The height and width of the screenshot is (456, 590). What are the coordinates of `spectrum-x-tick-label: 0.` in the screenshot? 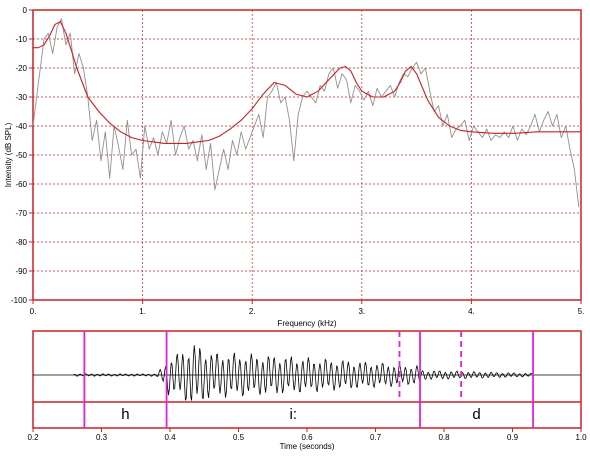 It's located at (33, 311).